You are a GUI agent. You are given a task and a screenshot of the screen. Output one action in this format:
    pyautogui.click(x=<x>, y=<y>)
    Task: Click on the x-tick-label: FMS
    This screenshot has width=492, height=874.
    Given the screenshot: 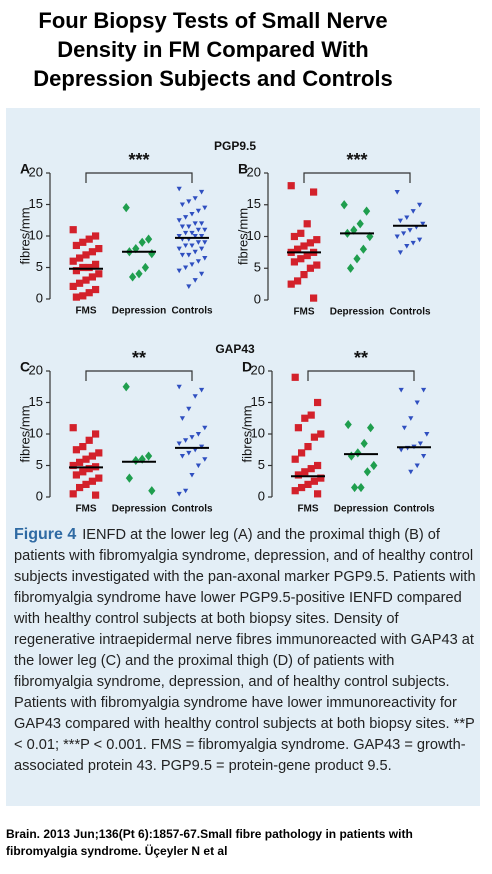 What is the action you would take?
    pyautogui.click(x=303, y=312)
    